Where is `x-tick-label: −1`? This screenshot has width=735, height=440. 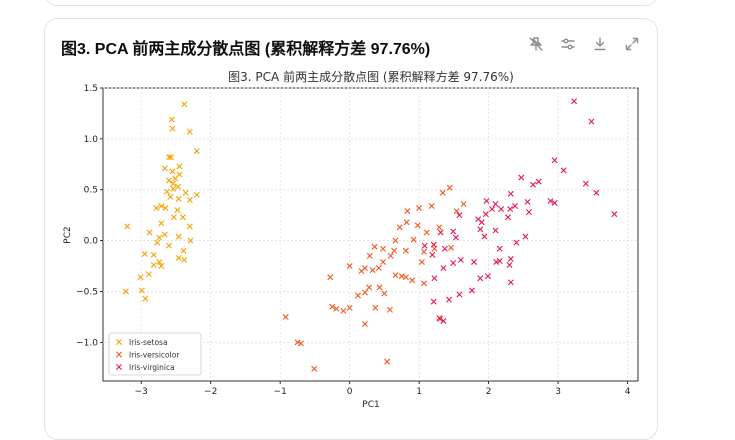 x-tick-label: −1 is located at coordinates (280, 392).